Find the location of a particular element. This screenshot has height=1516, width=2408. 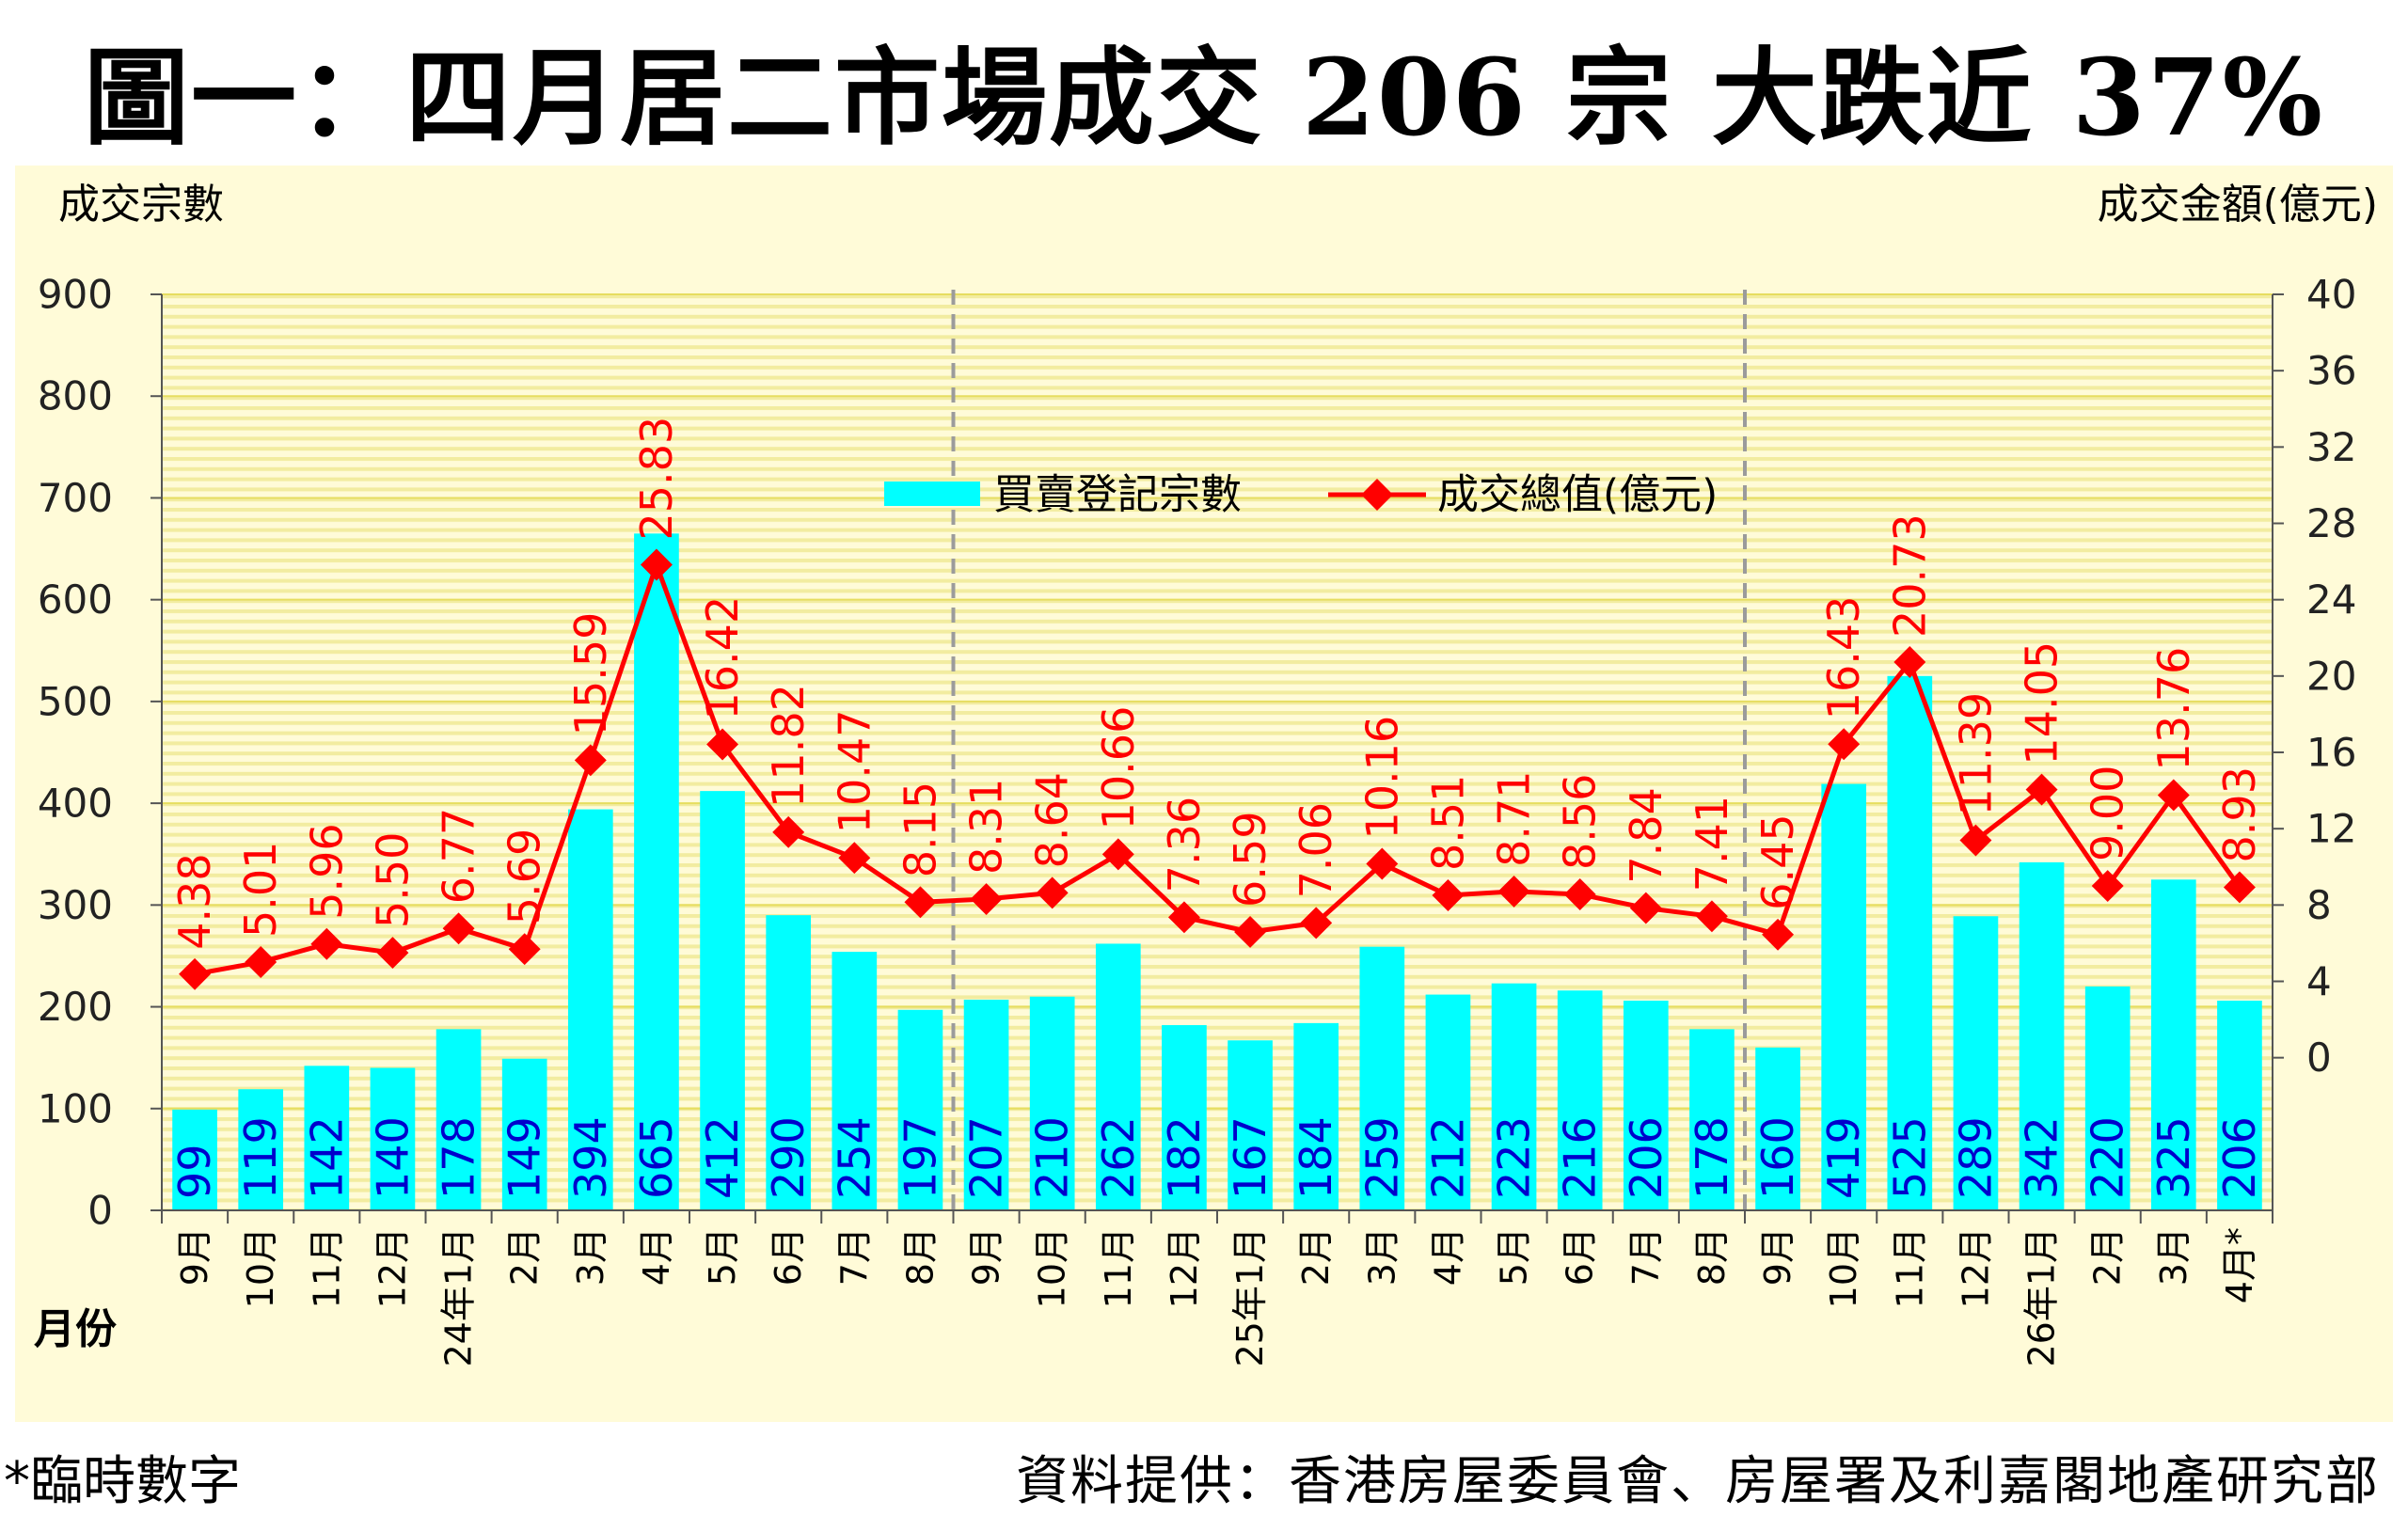

bar-value-label: 149 is located at coordinates (525, 1157).